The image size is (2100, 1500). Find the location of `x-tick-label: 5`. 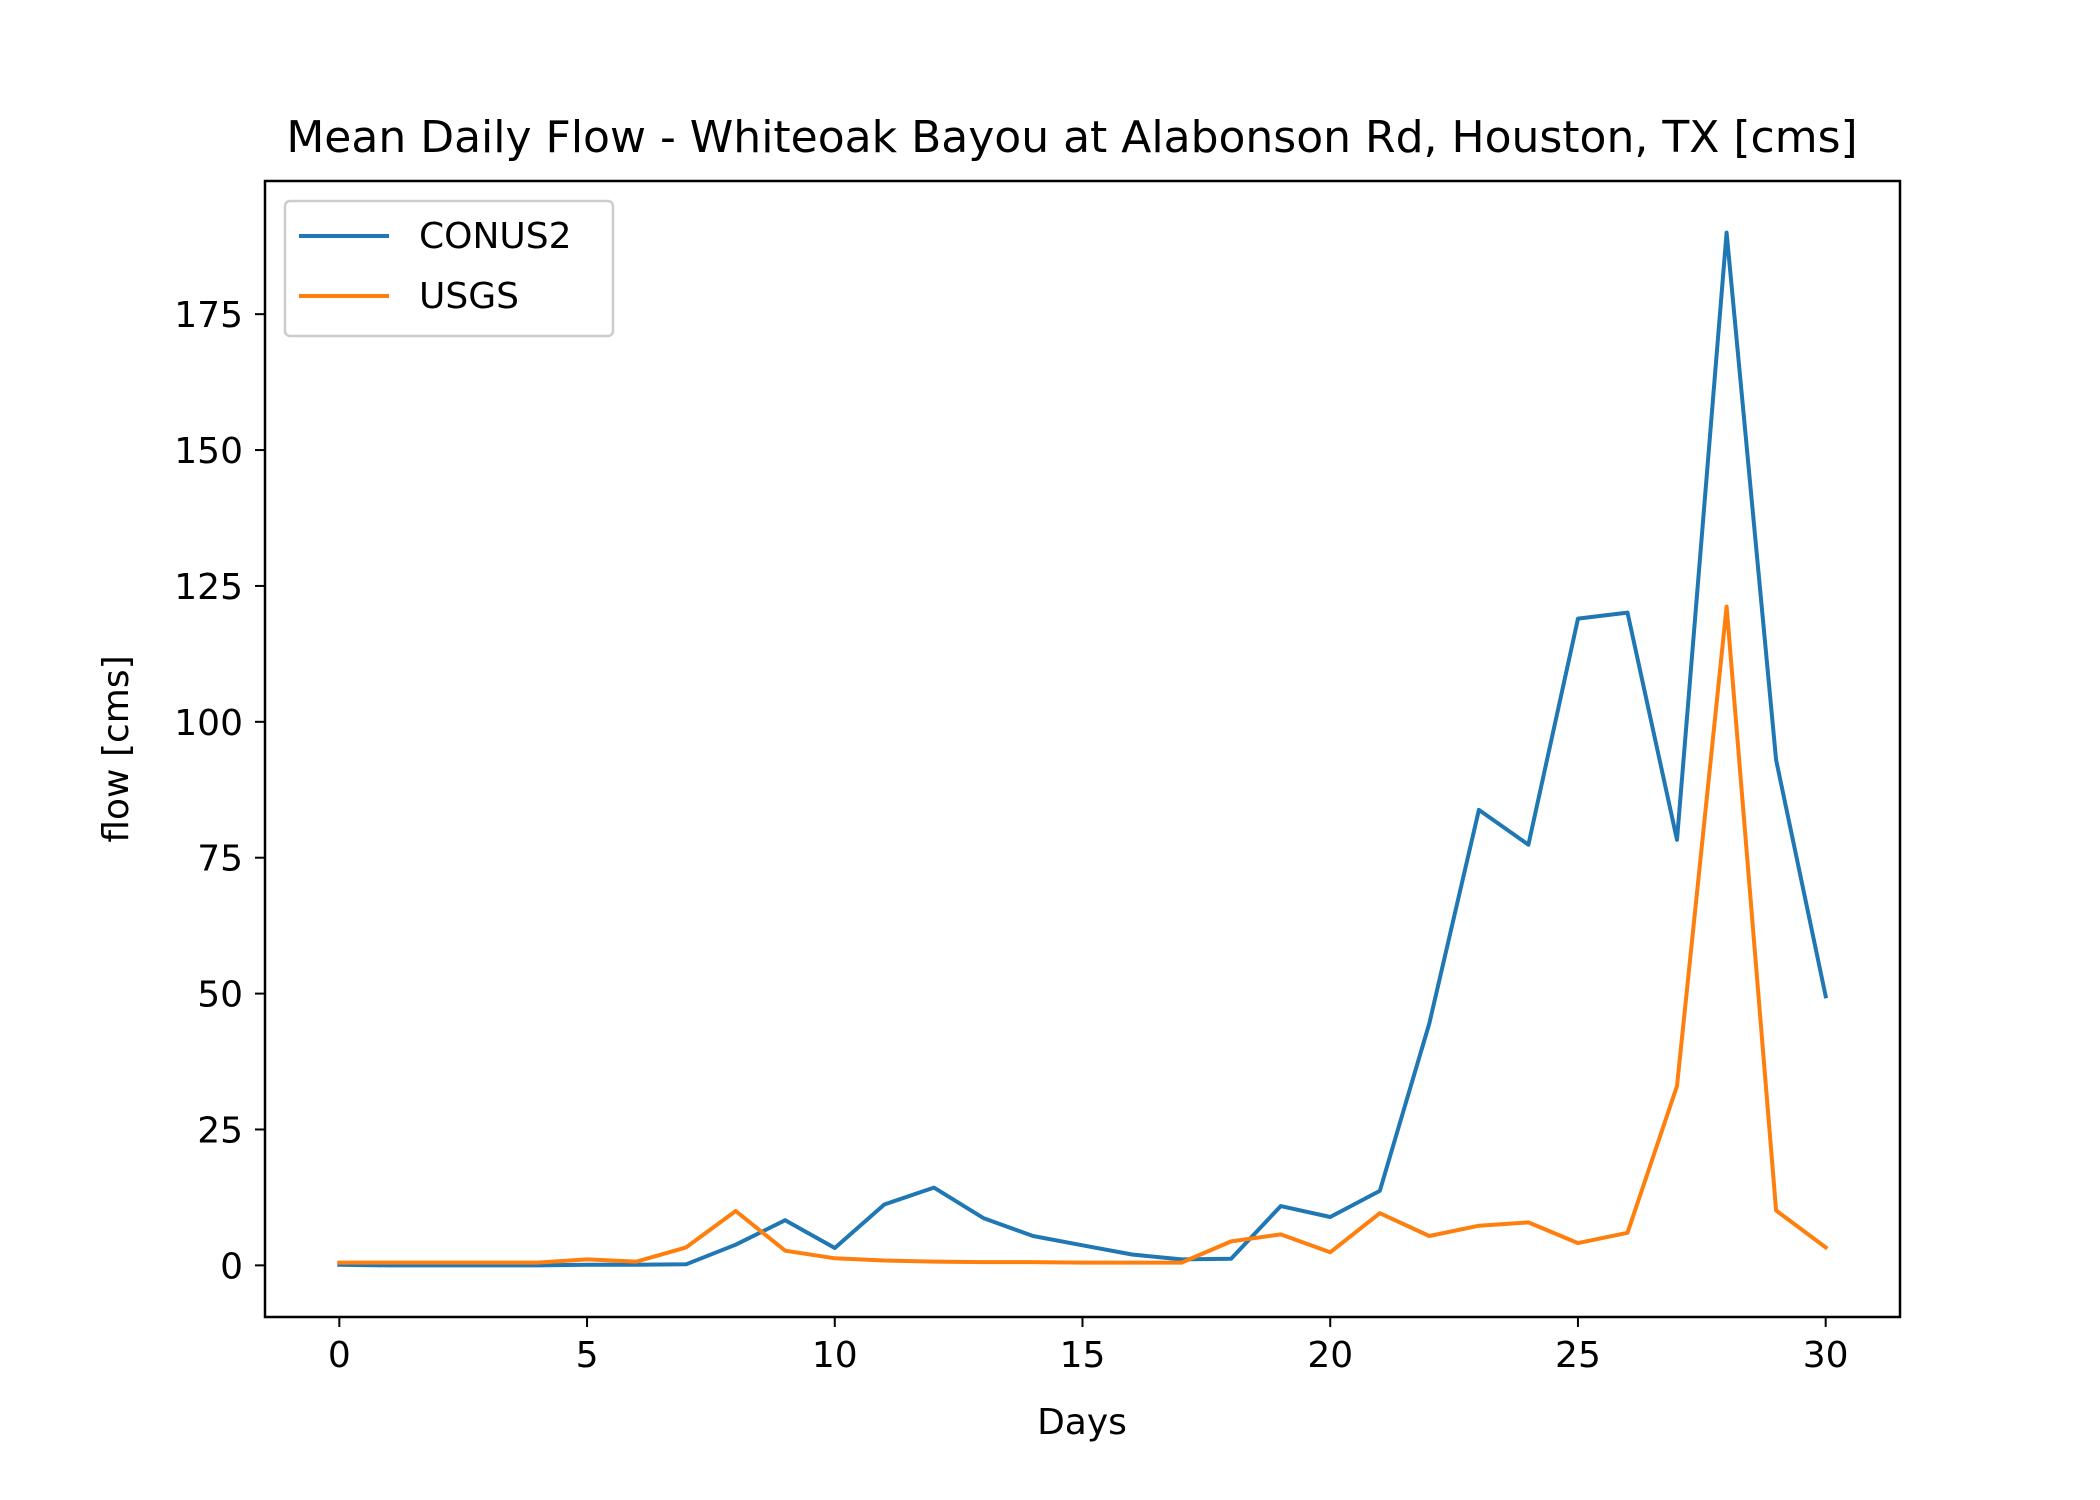

x-tick-label: 5 is located at coordinates (587, 1355).